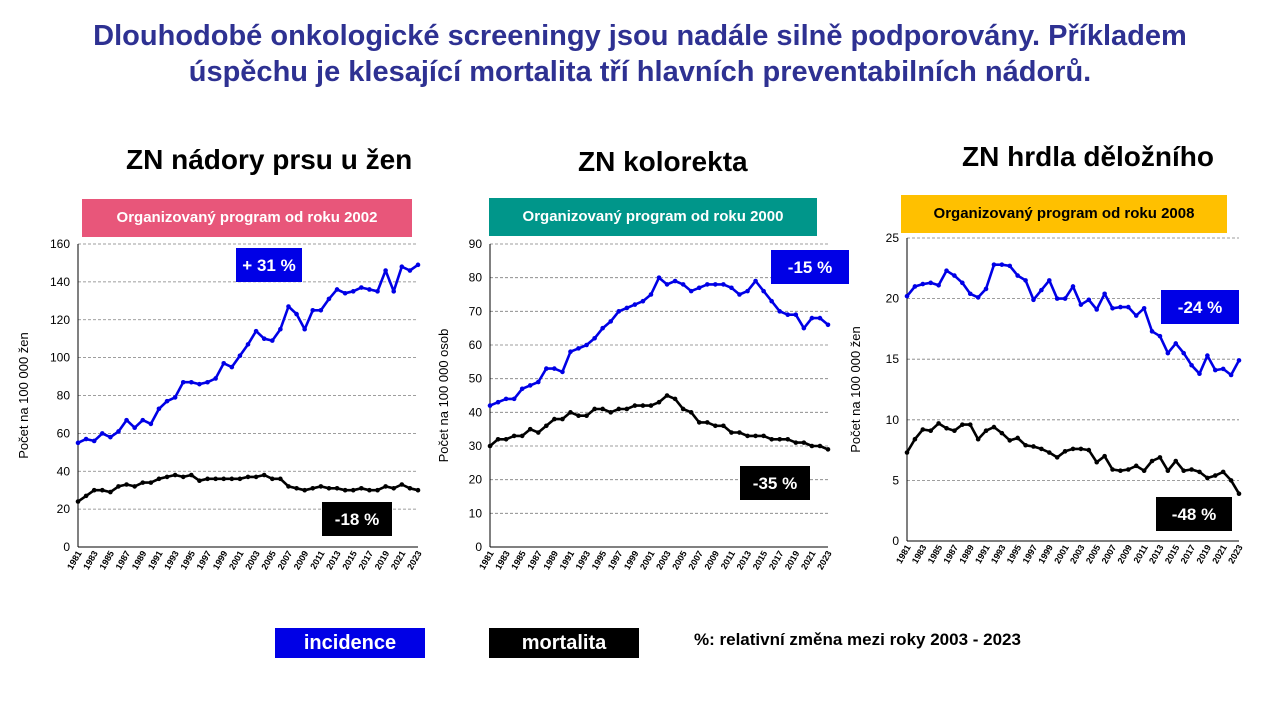 The height and width of the screenshot is (720, 1280). I want to click on x-tick-label: 1991, so click(155, 560).